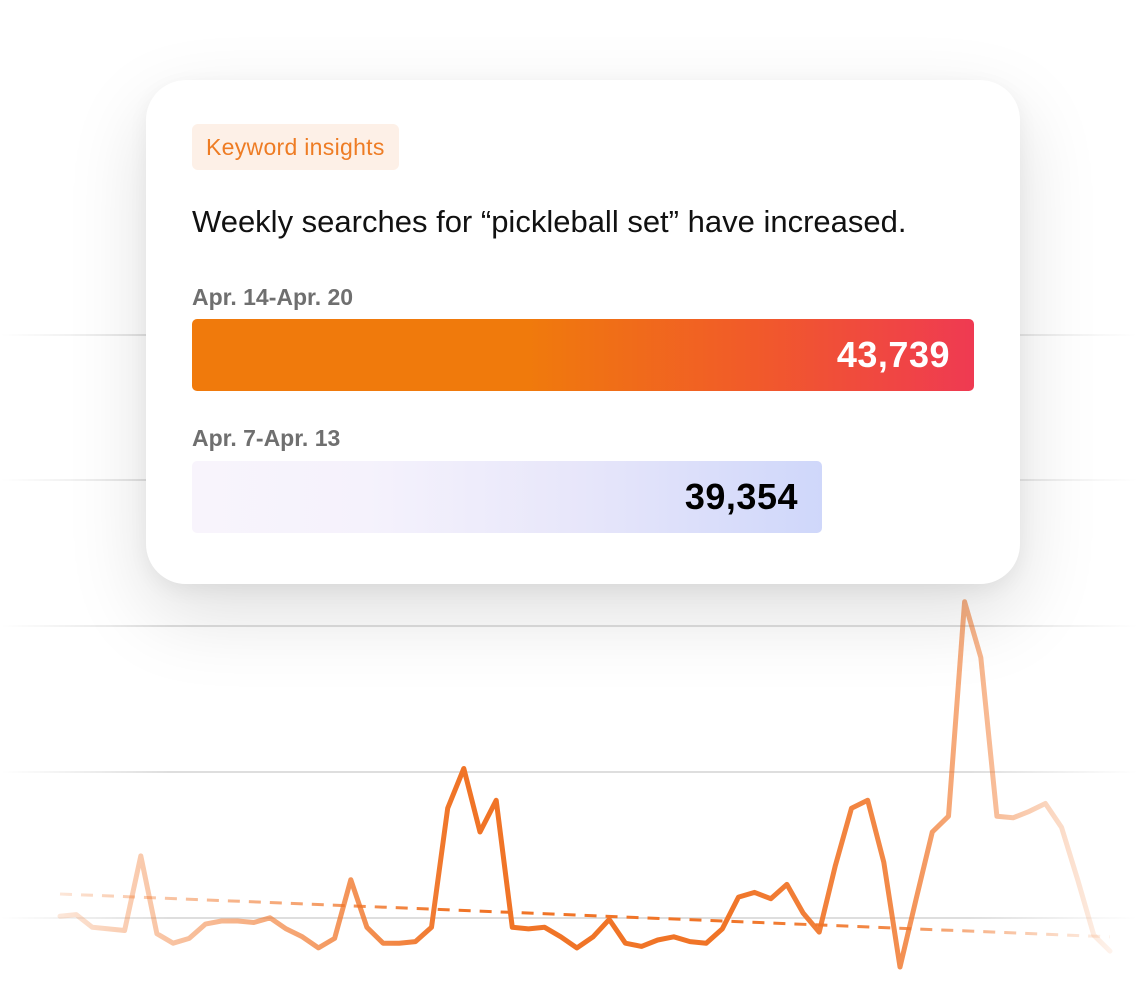 This screenshot has height=997, width=1138. I want to click on keyword-insights-tag: Keyword insights, so click(295, 147).